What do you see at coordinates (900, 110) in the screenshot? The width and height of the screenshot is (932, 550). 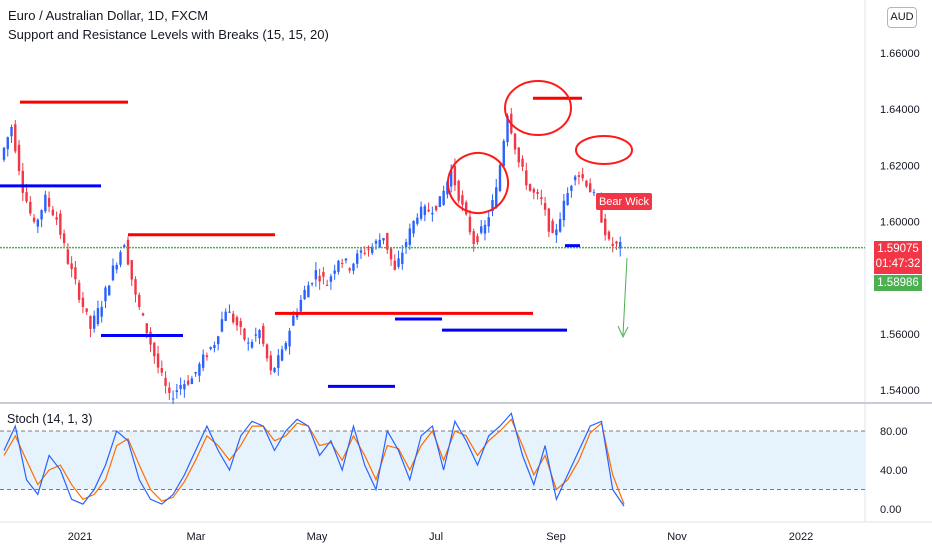 I see `price-tick-label: 1.64000` at bounding box center [900, 110].